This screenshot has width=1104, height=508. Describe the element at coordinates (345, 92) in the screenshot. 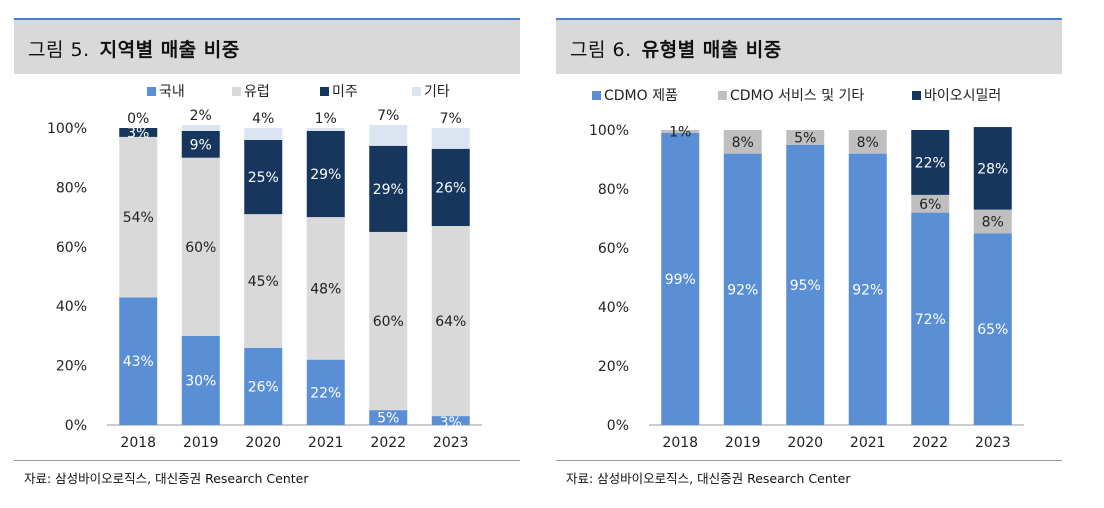

I see `legend-label: 미주` at that location.